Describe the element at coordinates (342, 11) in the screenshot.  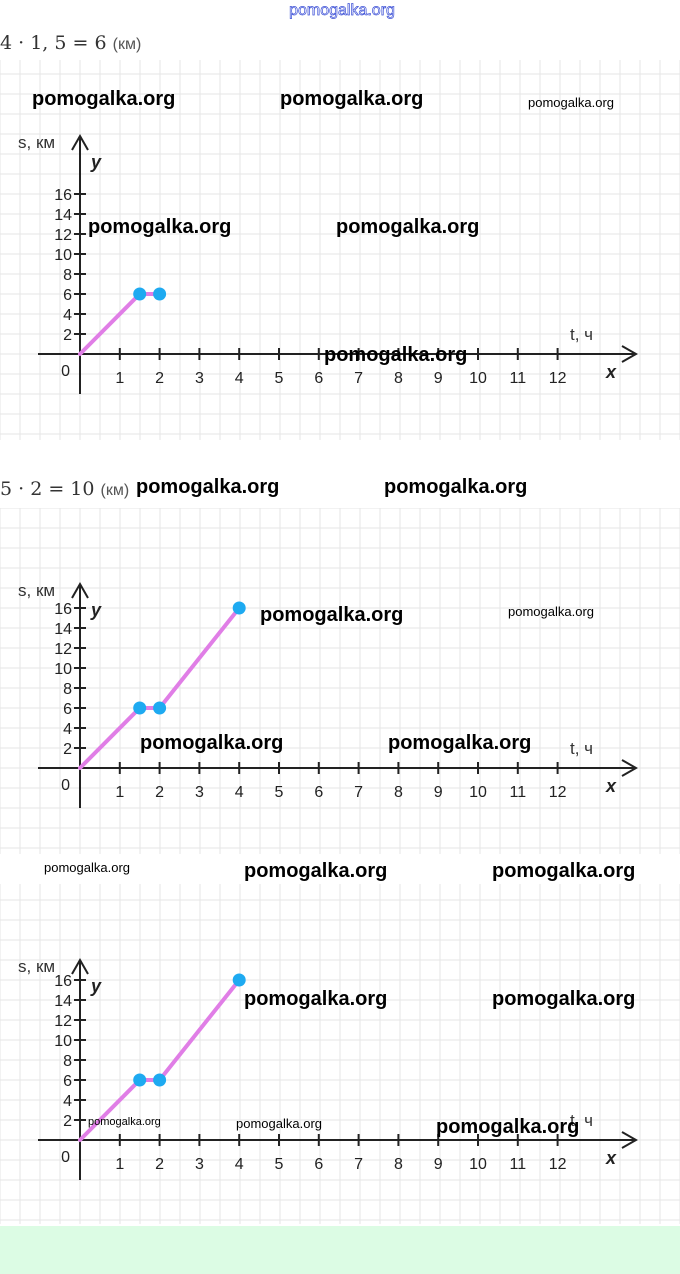
I see `site-link: pomogalka.org` at that location.